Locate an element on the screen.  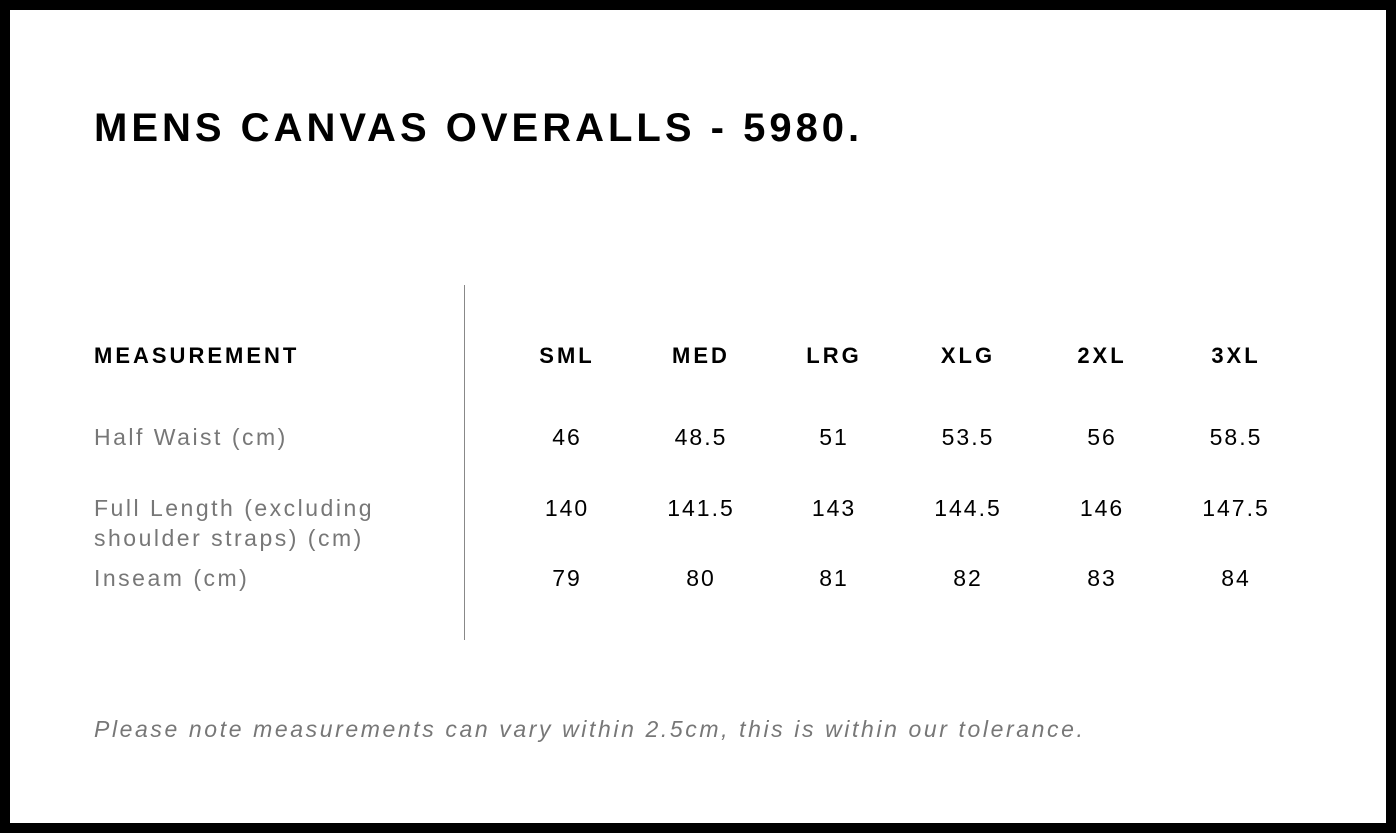
cell: 144.5 is located at coordinates (968, 508).